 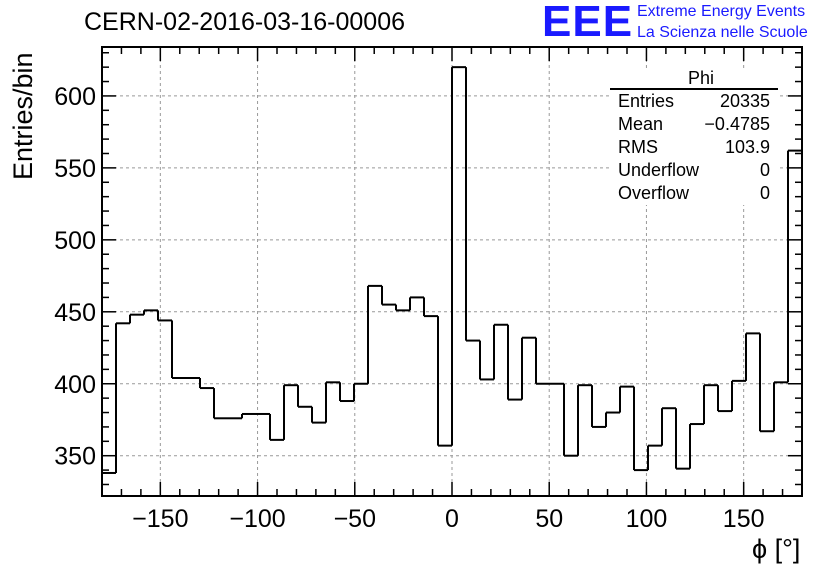 I want to click on stats-row-underflow: Underflow 0, so click(x=694, y=170).